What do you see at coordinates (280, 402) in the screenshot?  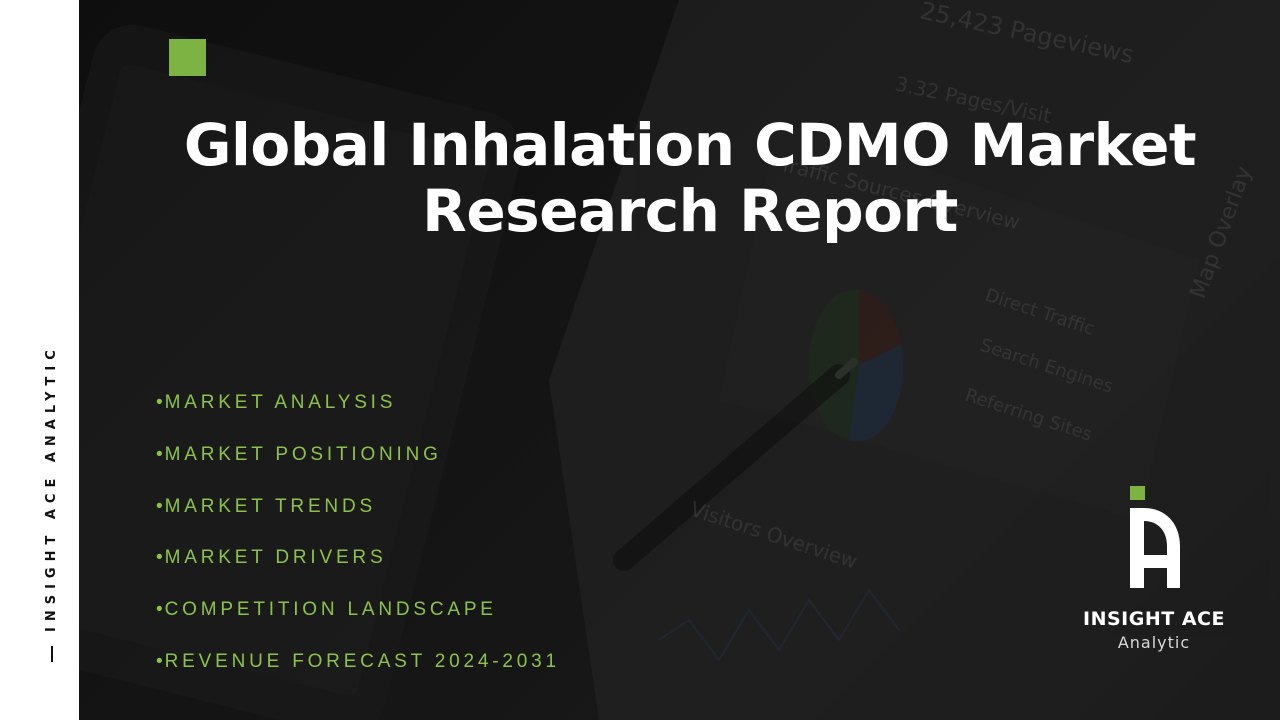 I see `topic-label: MARKET ANALYSIS` at bounding box center [280, 402].